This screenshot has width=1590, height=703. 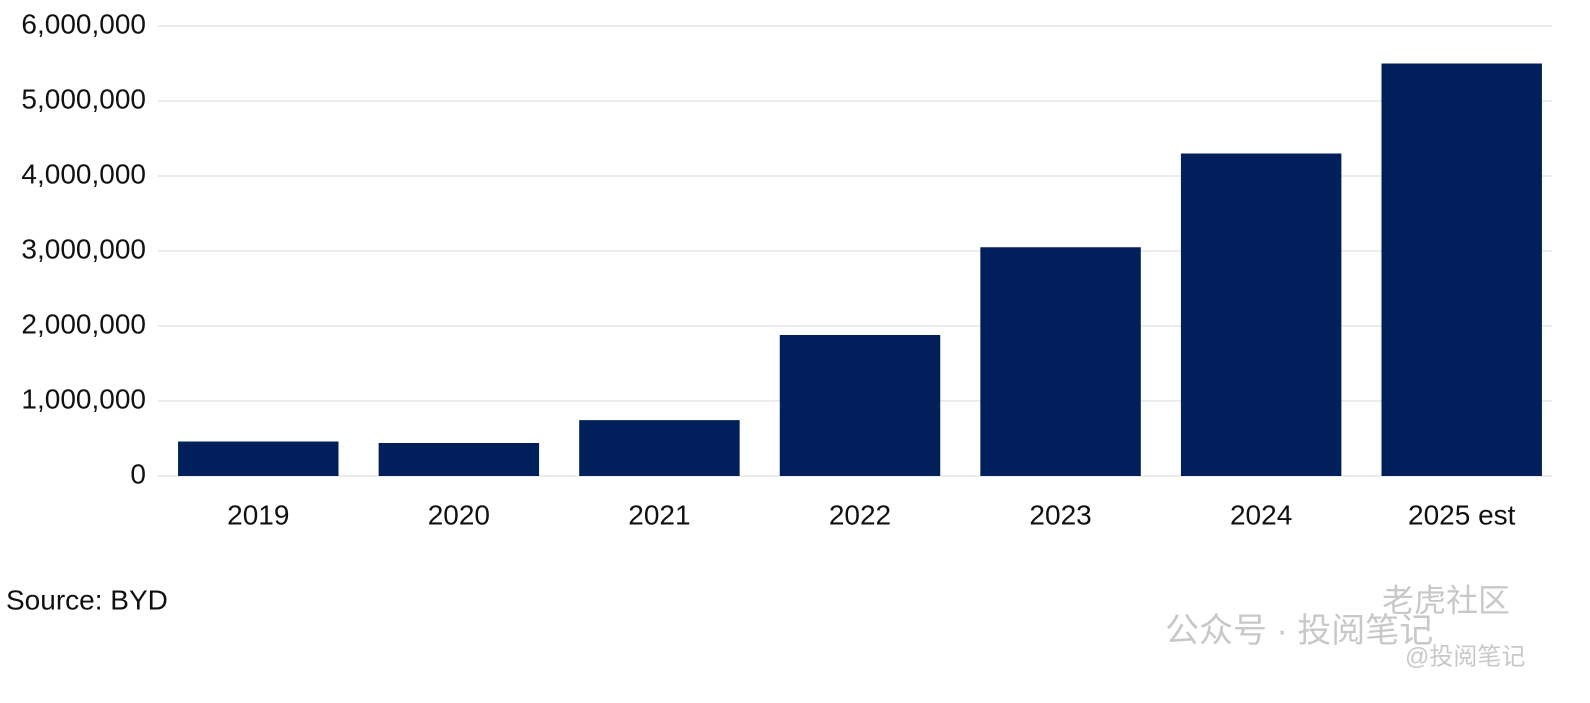 I want to click on y-tick-label: 6,000,000, so click(x=83, y=23).